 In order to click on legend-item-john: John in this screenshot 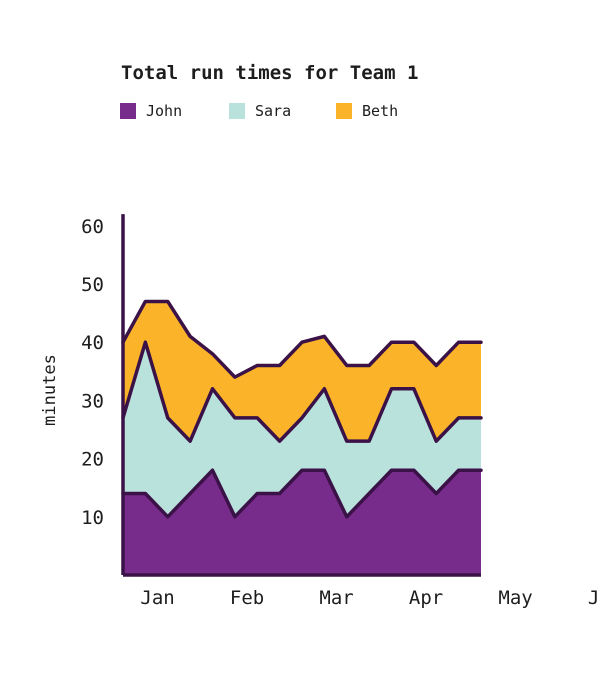, I will do `click(151, 111)`.